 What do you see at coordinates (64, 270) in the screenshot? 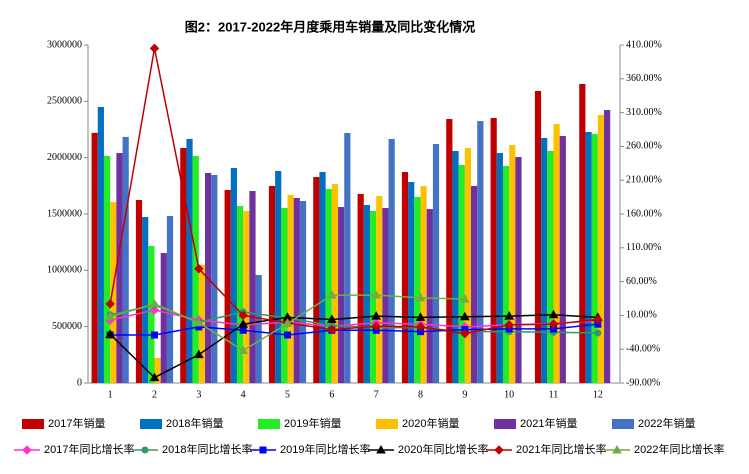
I see `y-tick-label: 1000000` at bounding box center [64, 270].